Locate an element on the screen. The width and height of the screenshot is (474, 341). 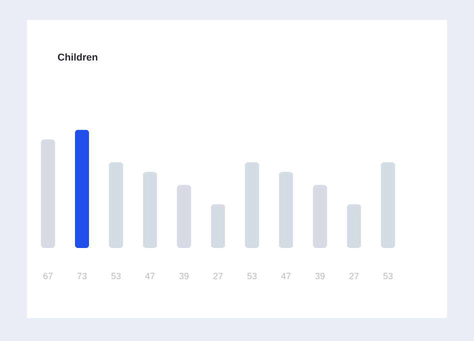
data-label: 67 is located at coordinates (48, 276).